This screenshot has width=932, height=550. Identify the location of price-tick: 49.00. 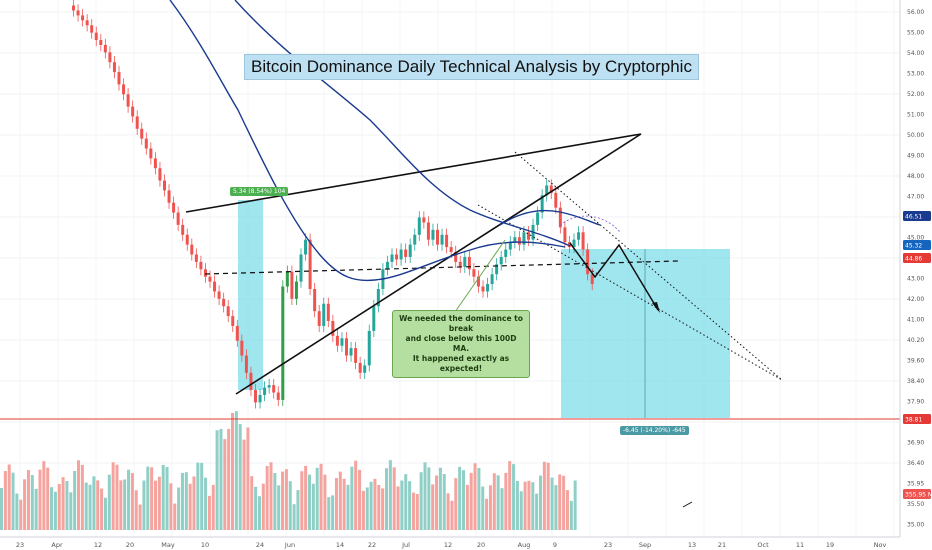
(915, 156).